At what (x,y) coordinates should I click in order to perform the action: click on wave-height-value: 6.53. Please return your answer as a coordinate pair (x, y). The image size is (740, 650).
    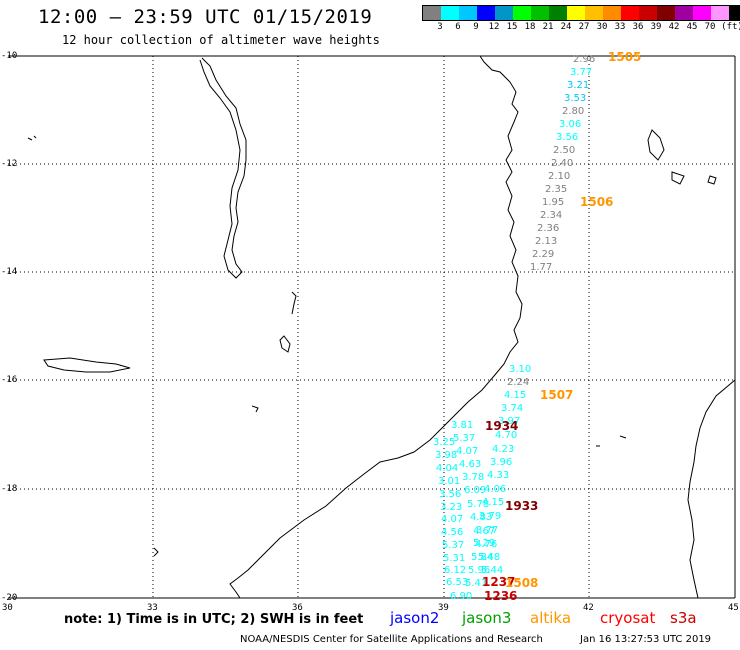
    Looking at the image, I should click on (457, 582).